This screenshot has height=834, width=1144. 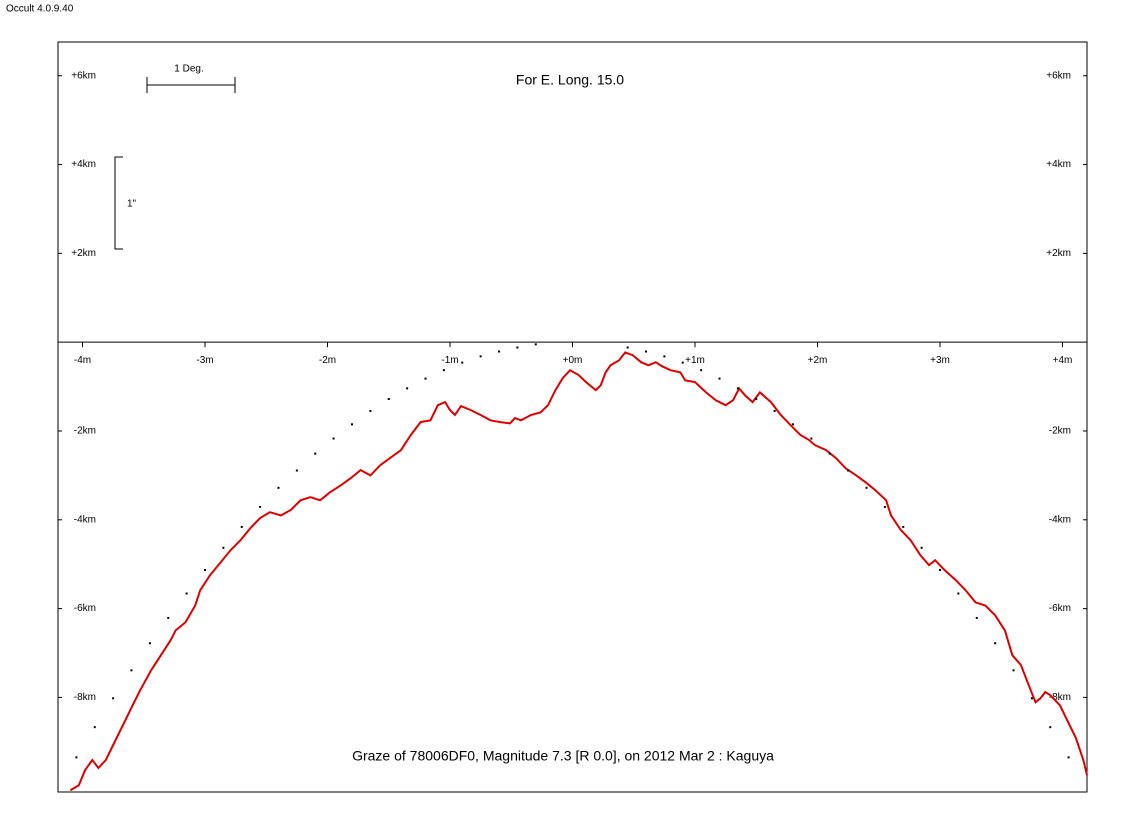 What do you see at coordinates (573, 360) in the screenshot?
I see `x-tick-label: +0m` at bounding box center [573, 360].